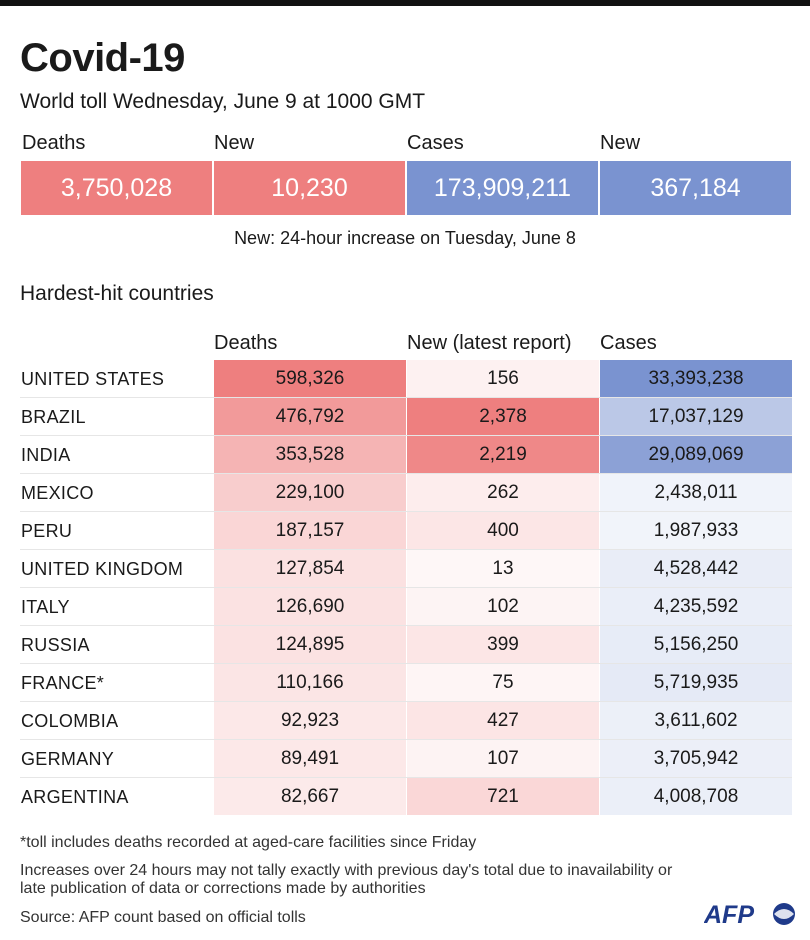  I want to click on deaths-cell: 89,491, so click(310, 758).